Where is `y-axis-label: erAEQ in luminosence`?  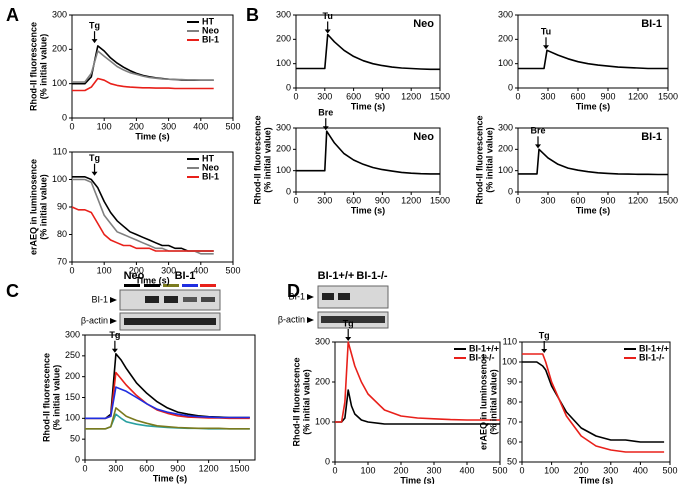 y-axis-label: erAEQ in luminosence is located at coordinates (33, 207).